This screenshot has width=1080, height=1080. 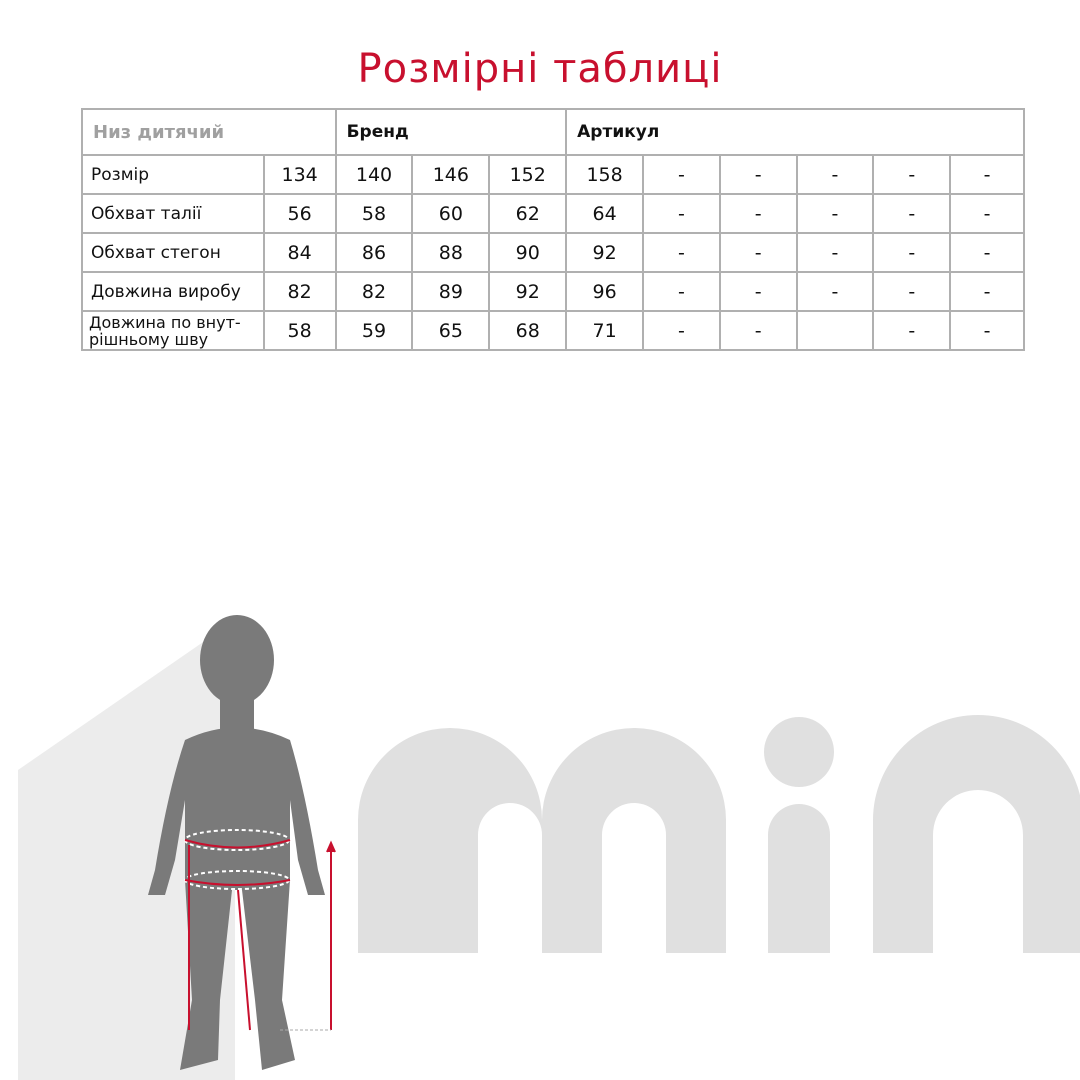 I want to click on table-row: Розмір 134 140 146 152 158- - - - -, so click(x=553, y=174).